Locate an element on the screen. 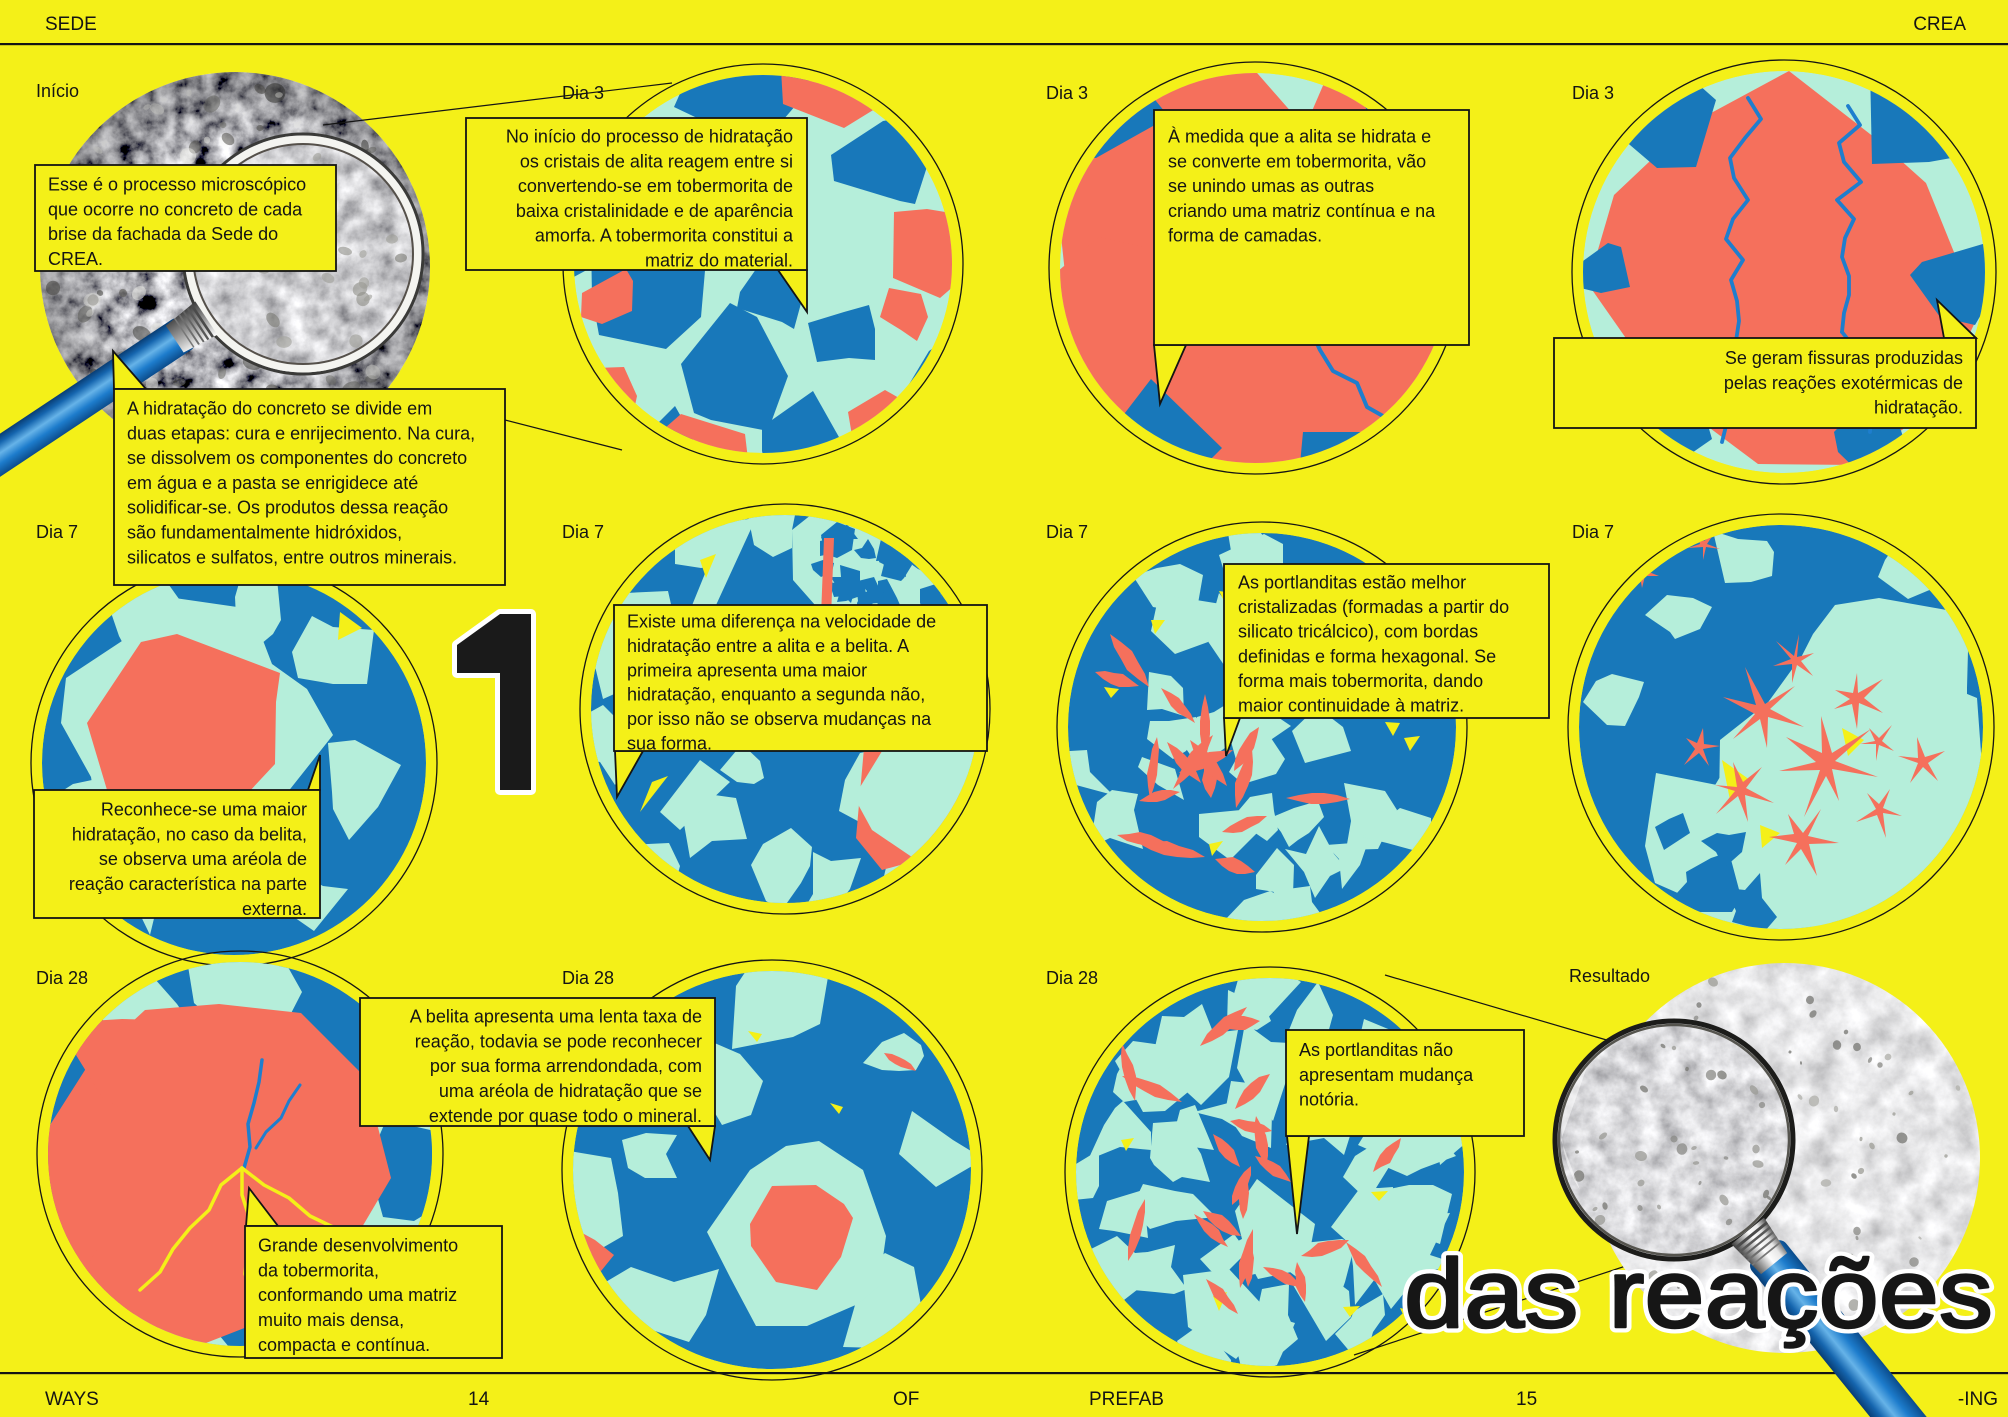 The image size is (2008, 1417). svg-text: das reações is located at coordinates (1698, 1293).